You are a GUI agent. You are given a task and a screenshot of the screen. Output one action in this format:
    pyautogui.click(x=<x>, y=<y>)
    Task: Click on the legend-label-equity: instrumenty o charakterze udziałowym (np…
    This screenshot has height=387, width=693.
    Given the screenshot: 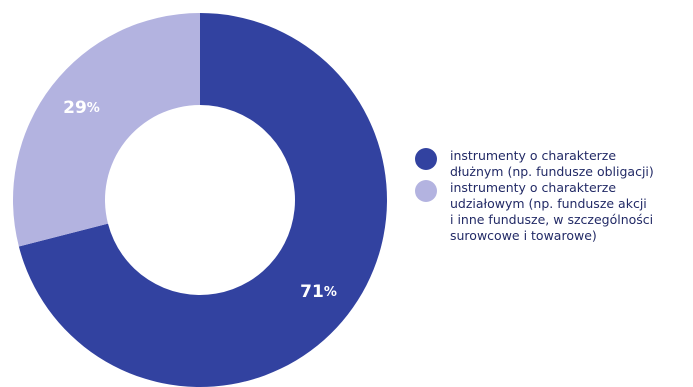 What is the action you would take?
    pyautogui.click(x=551, y=212)
    